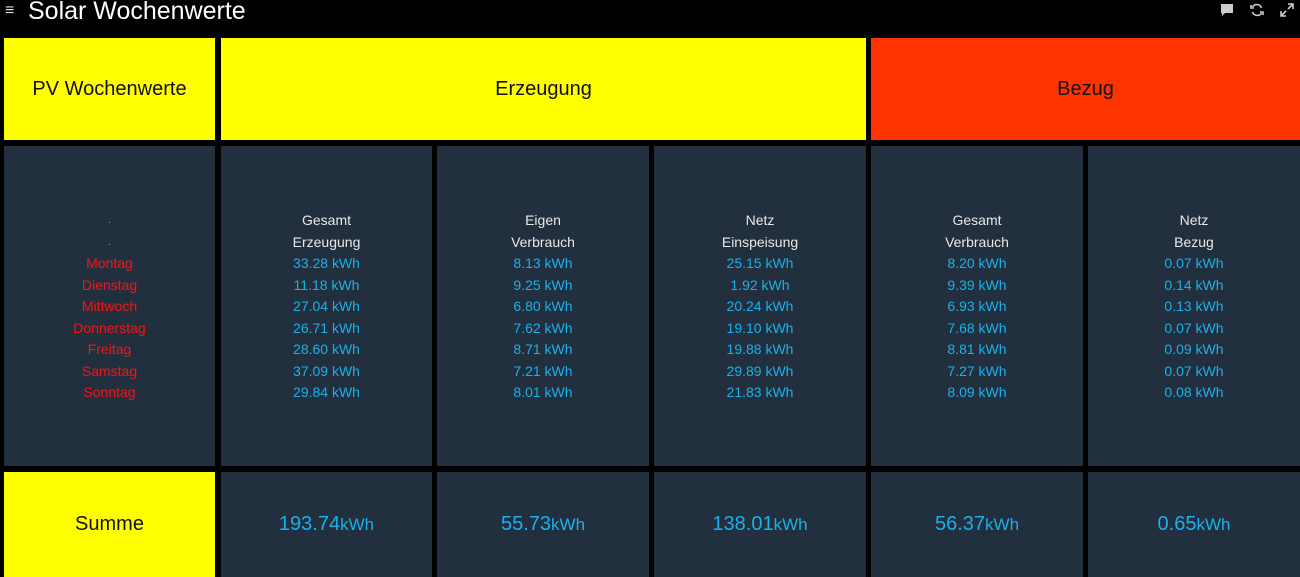  What do you see at coordinates (543, 263) in the screenshot?
I see `value-cell: 8.13 kWh` at bounding box center [543, 263].